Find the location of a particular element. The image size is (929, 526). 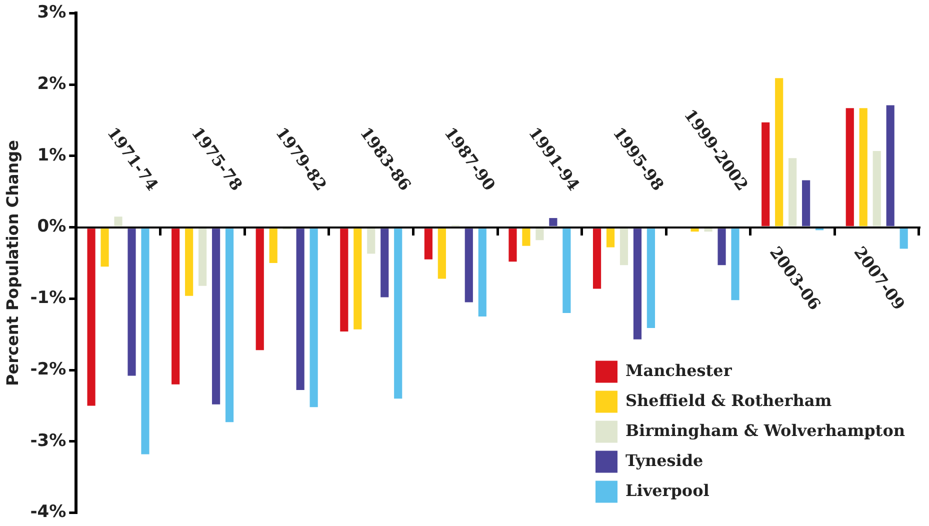

y-tick-label: -2% is located at coordinates (48, 369).